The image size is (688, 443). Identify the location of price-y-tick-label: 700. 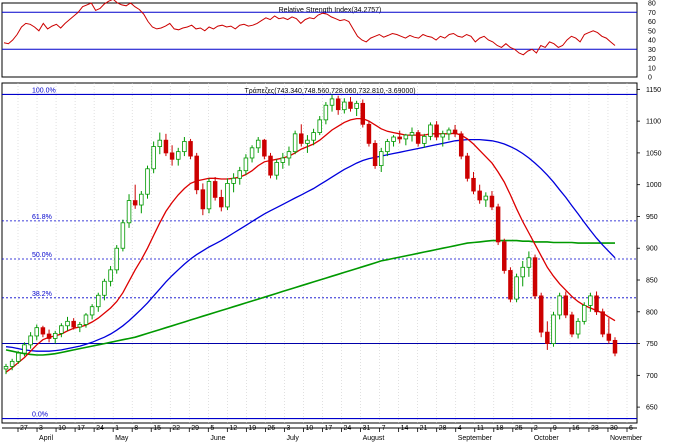
(652, 376).